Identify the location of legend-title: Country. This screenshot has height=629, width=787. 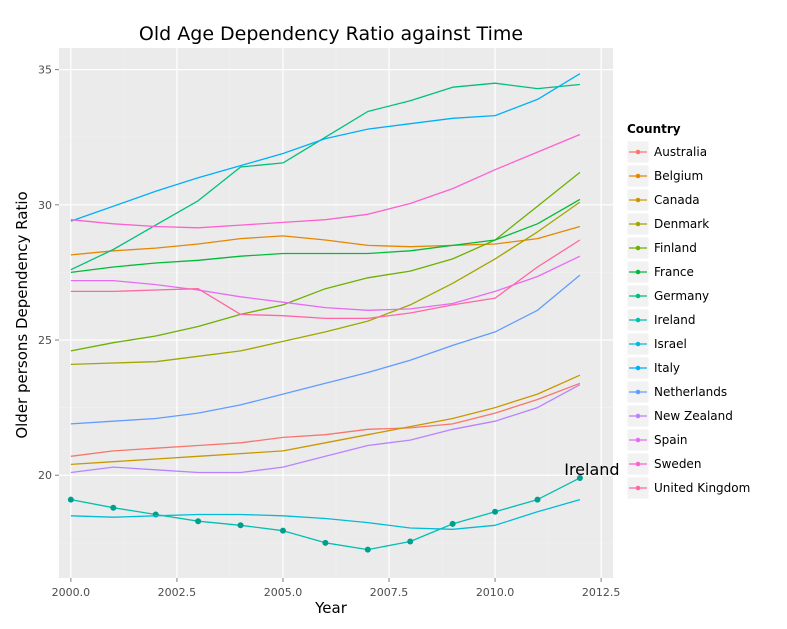
(654, 129).